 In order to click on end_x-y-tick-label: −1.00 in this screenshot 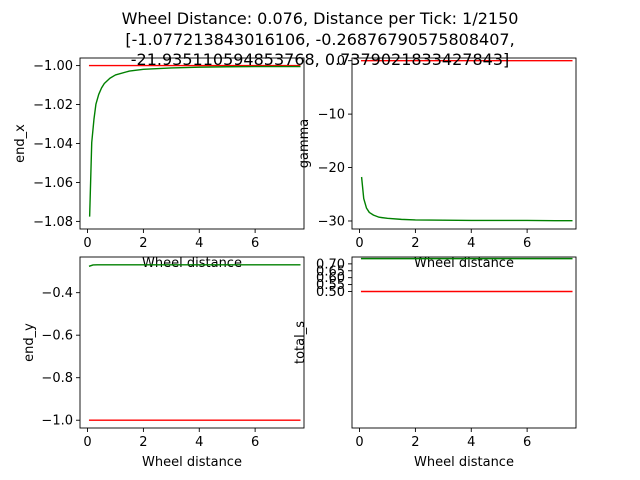, I will do `click(53, 66)`.